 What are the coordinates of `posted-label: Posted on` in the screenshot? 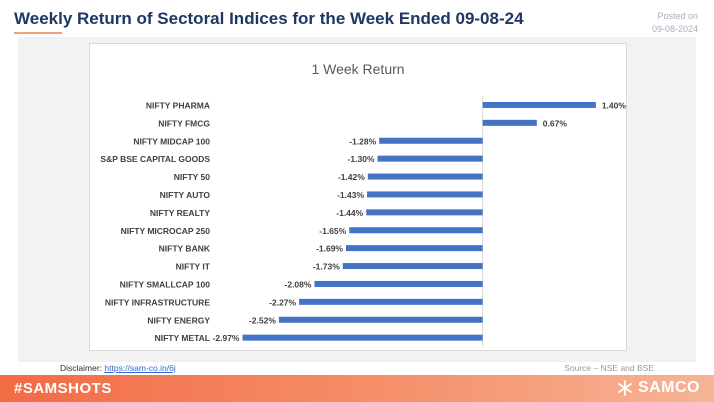 It's located at (677, 16).